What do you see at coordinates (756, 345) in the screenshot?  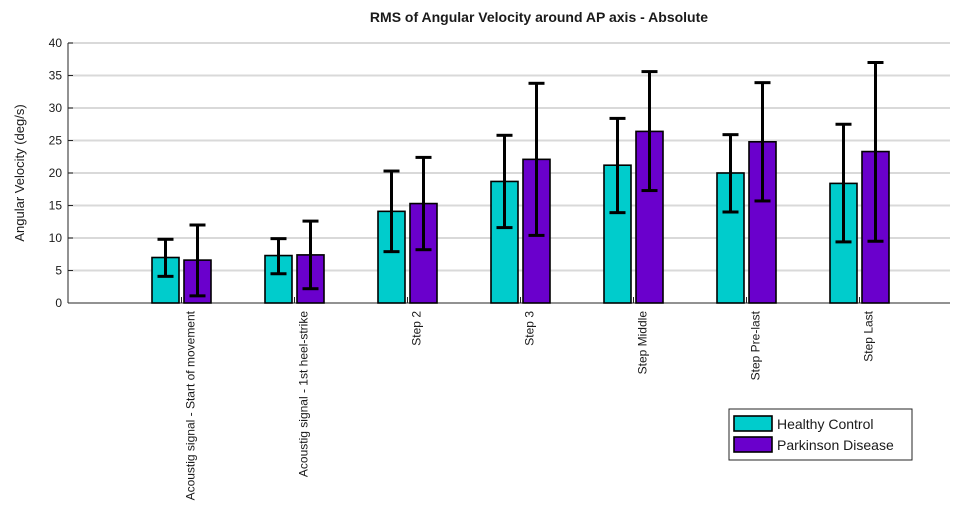 I see `category-label: Step Pre-last` at bounding box center [756, 345].